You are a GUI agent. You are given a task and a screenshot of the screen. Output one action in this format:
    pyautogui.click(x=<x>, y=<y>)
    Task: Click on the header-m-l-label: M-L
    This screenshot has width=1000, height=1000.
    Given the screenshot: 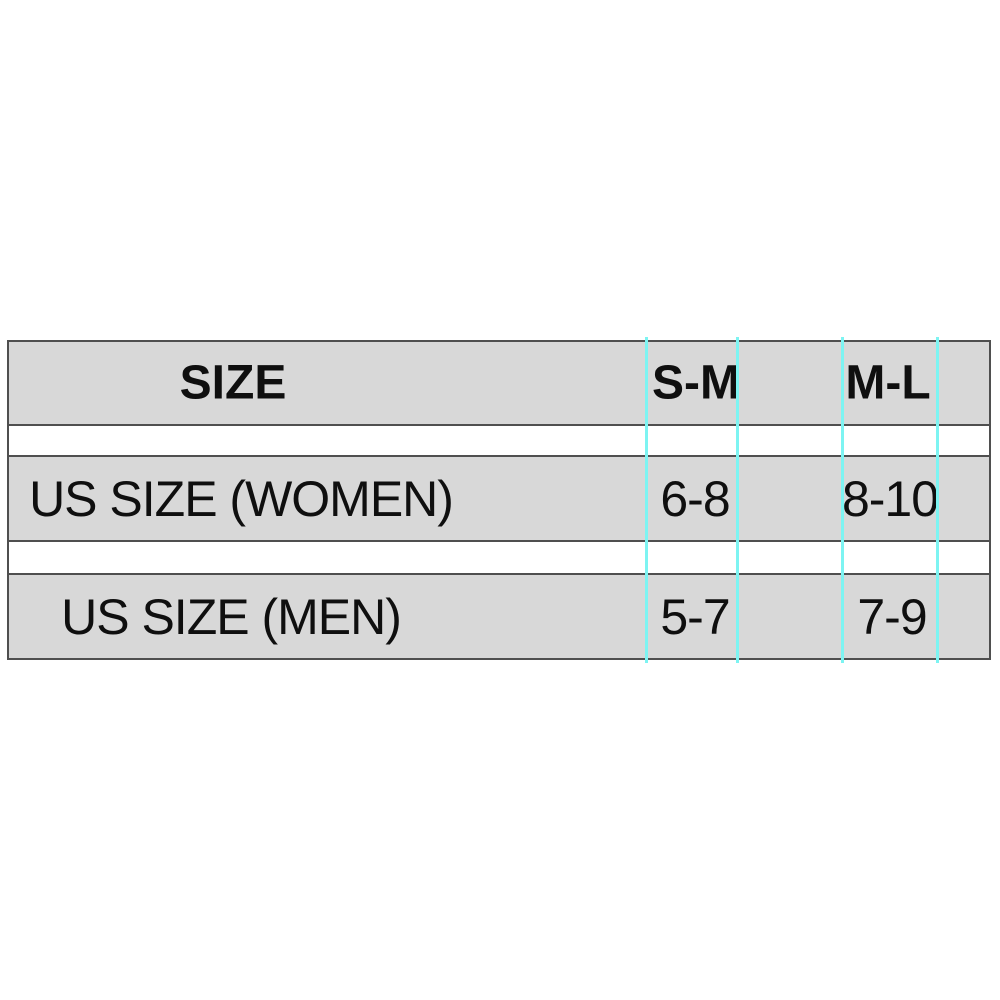 What is the action you would take?
    pyautogui.click(x=888, y=383)
    